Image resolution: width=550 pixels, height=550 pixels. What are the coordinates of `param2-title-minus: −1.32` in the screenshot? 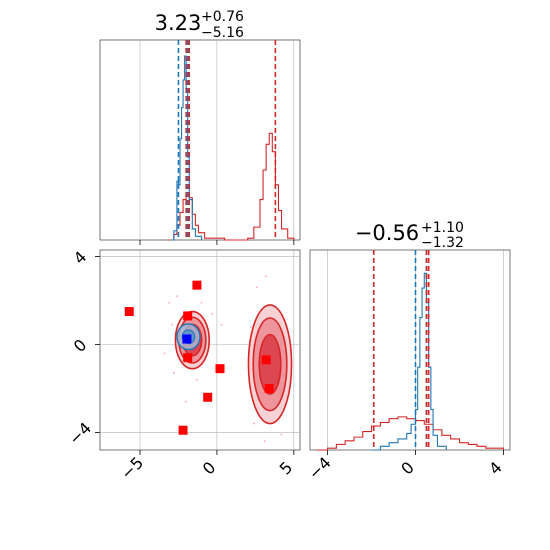 It's located at (442, 243).